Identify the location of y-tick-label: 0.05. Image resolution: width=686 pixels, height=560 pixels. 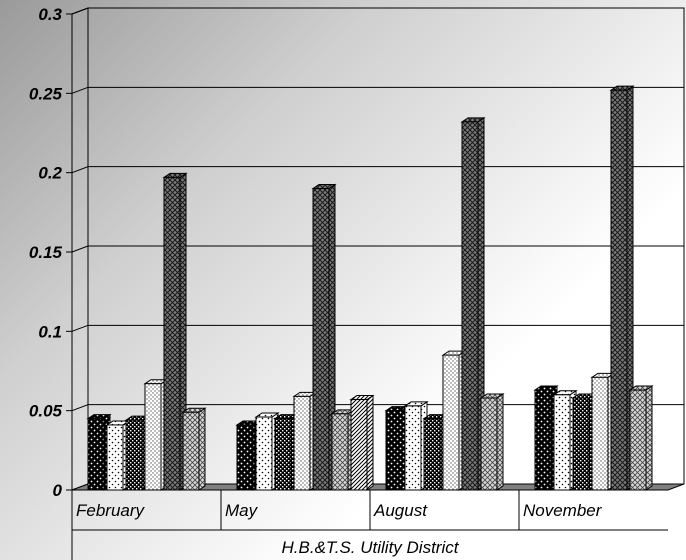
(46, 411).